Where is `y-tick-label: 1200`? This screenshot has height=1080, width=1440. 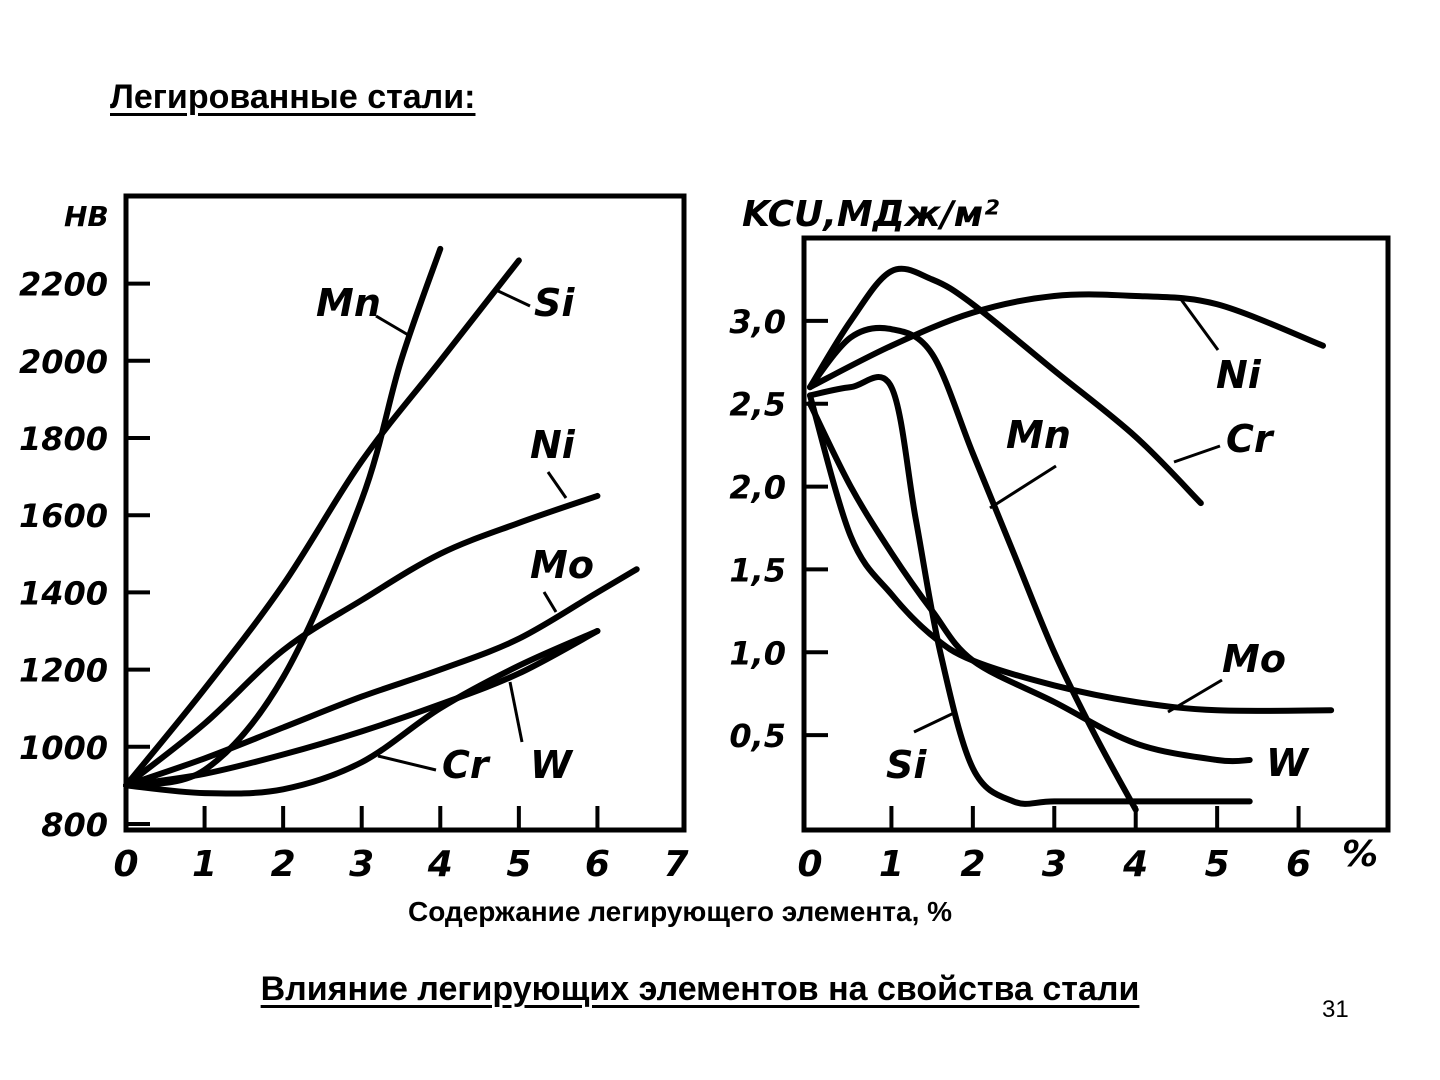 y-tick-label: 1200 is located at coordinates (63, 671).